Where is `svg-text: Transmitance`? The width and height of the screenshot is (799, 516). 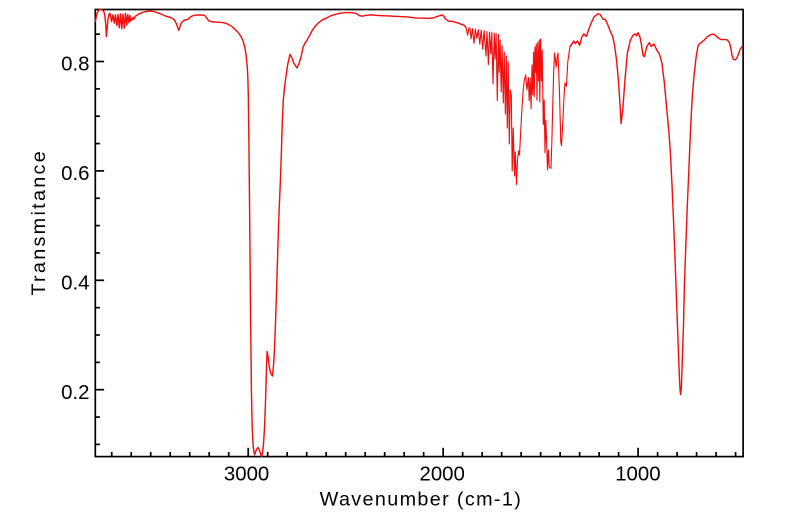 svg-text: Transmitance is located at coordinates (39, 222).